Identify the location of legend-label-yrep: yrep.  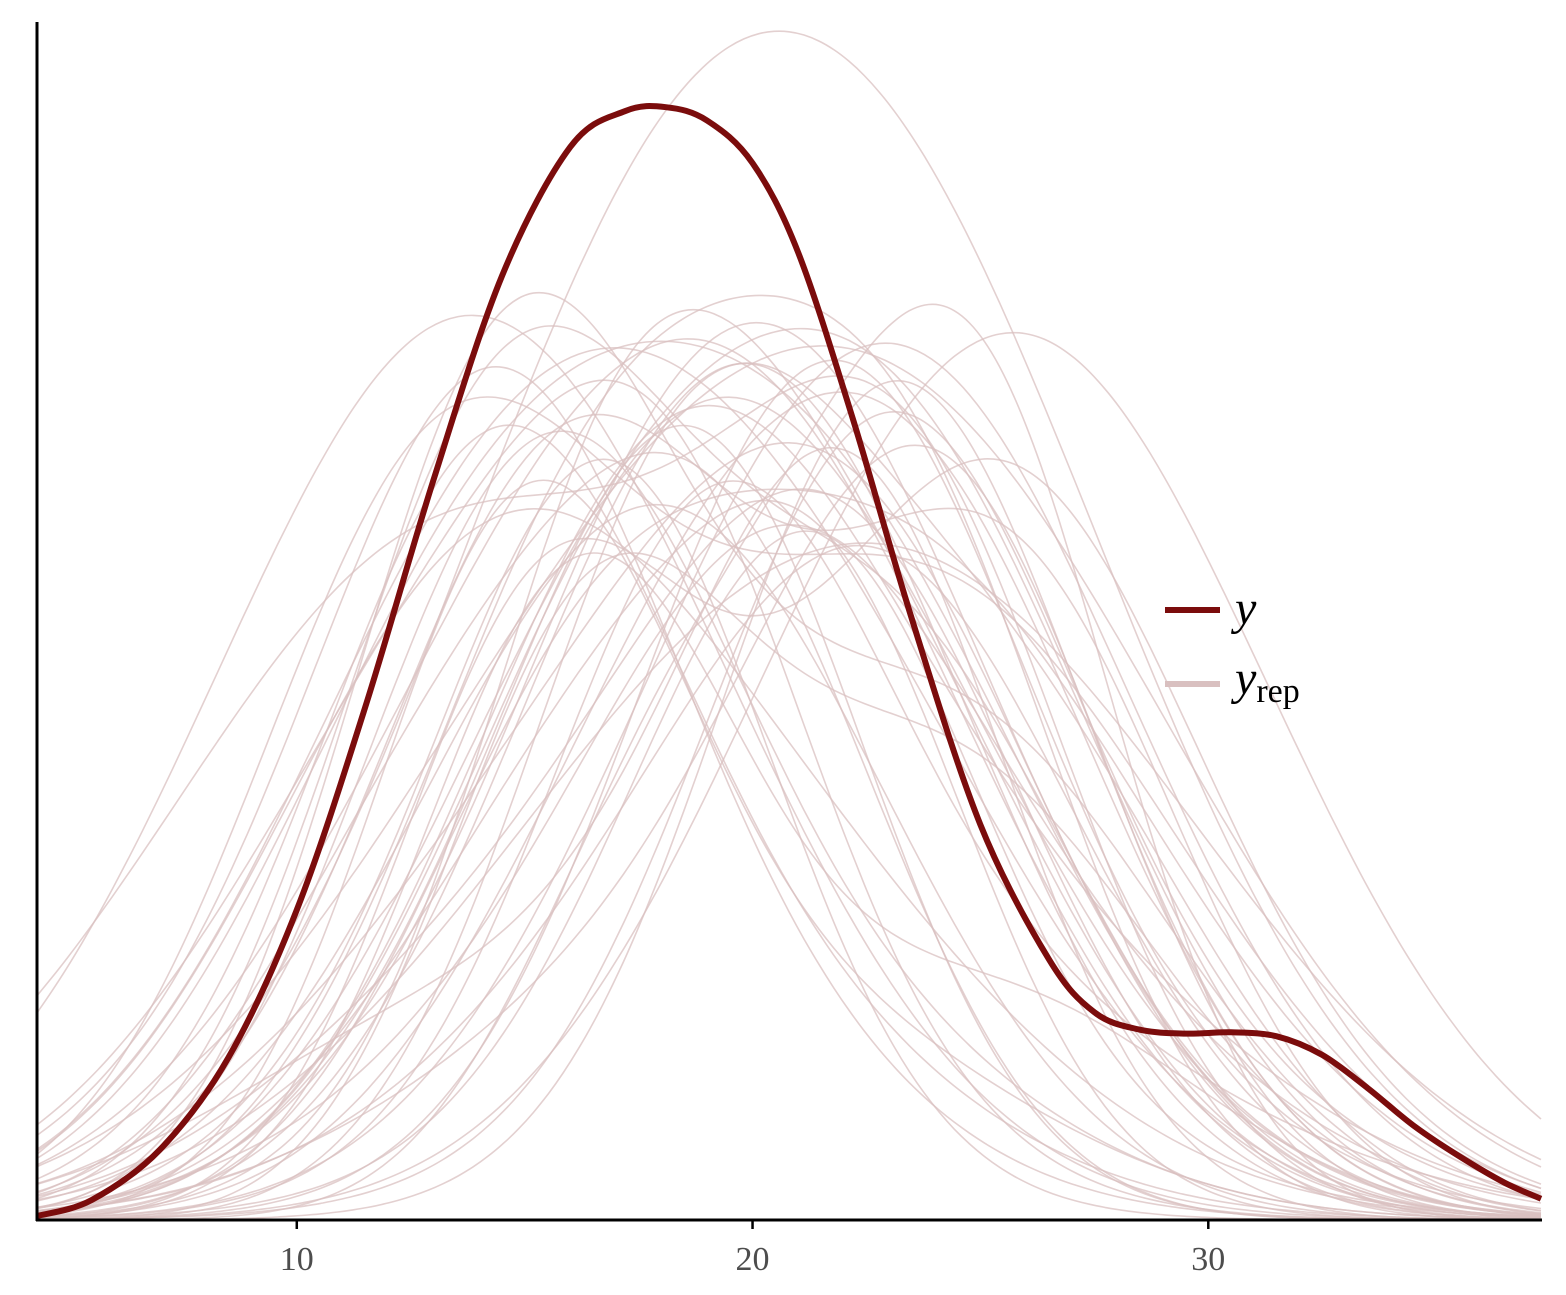
(1265, 681).